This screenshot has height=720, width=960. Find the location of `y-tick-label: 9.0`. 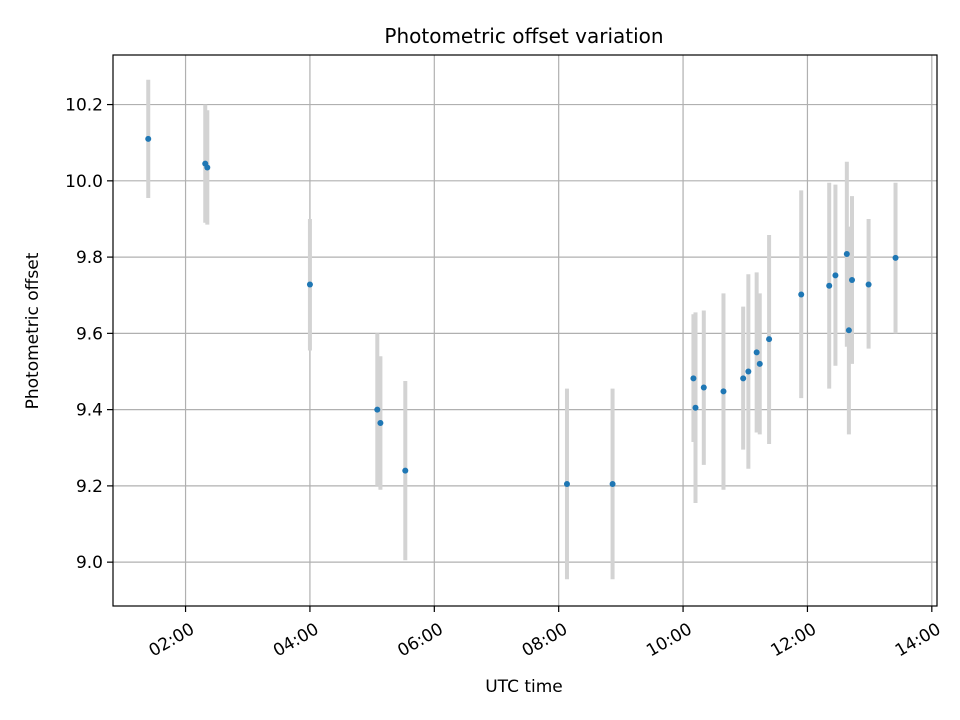

y-tick-label: 9.0 is located at coordinates (89, 563).